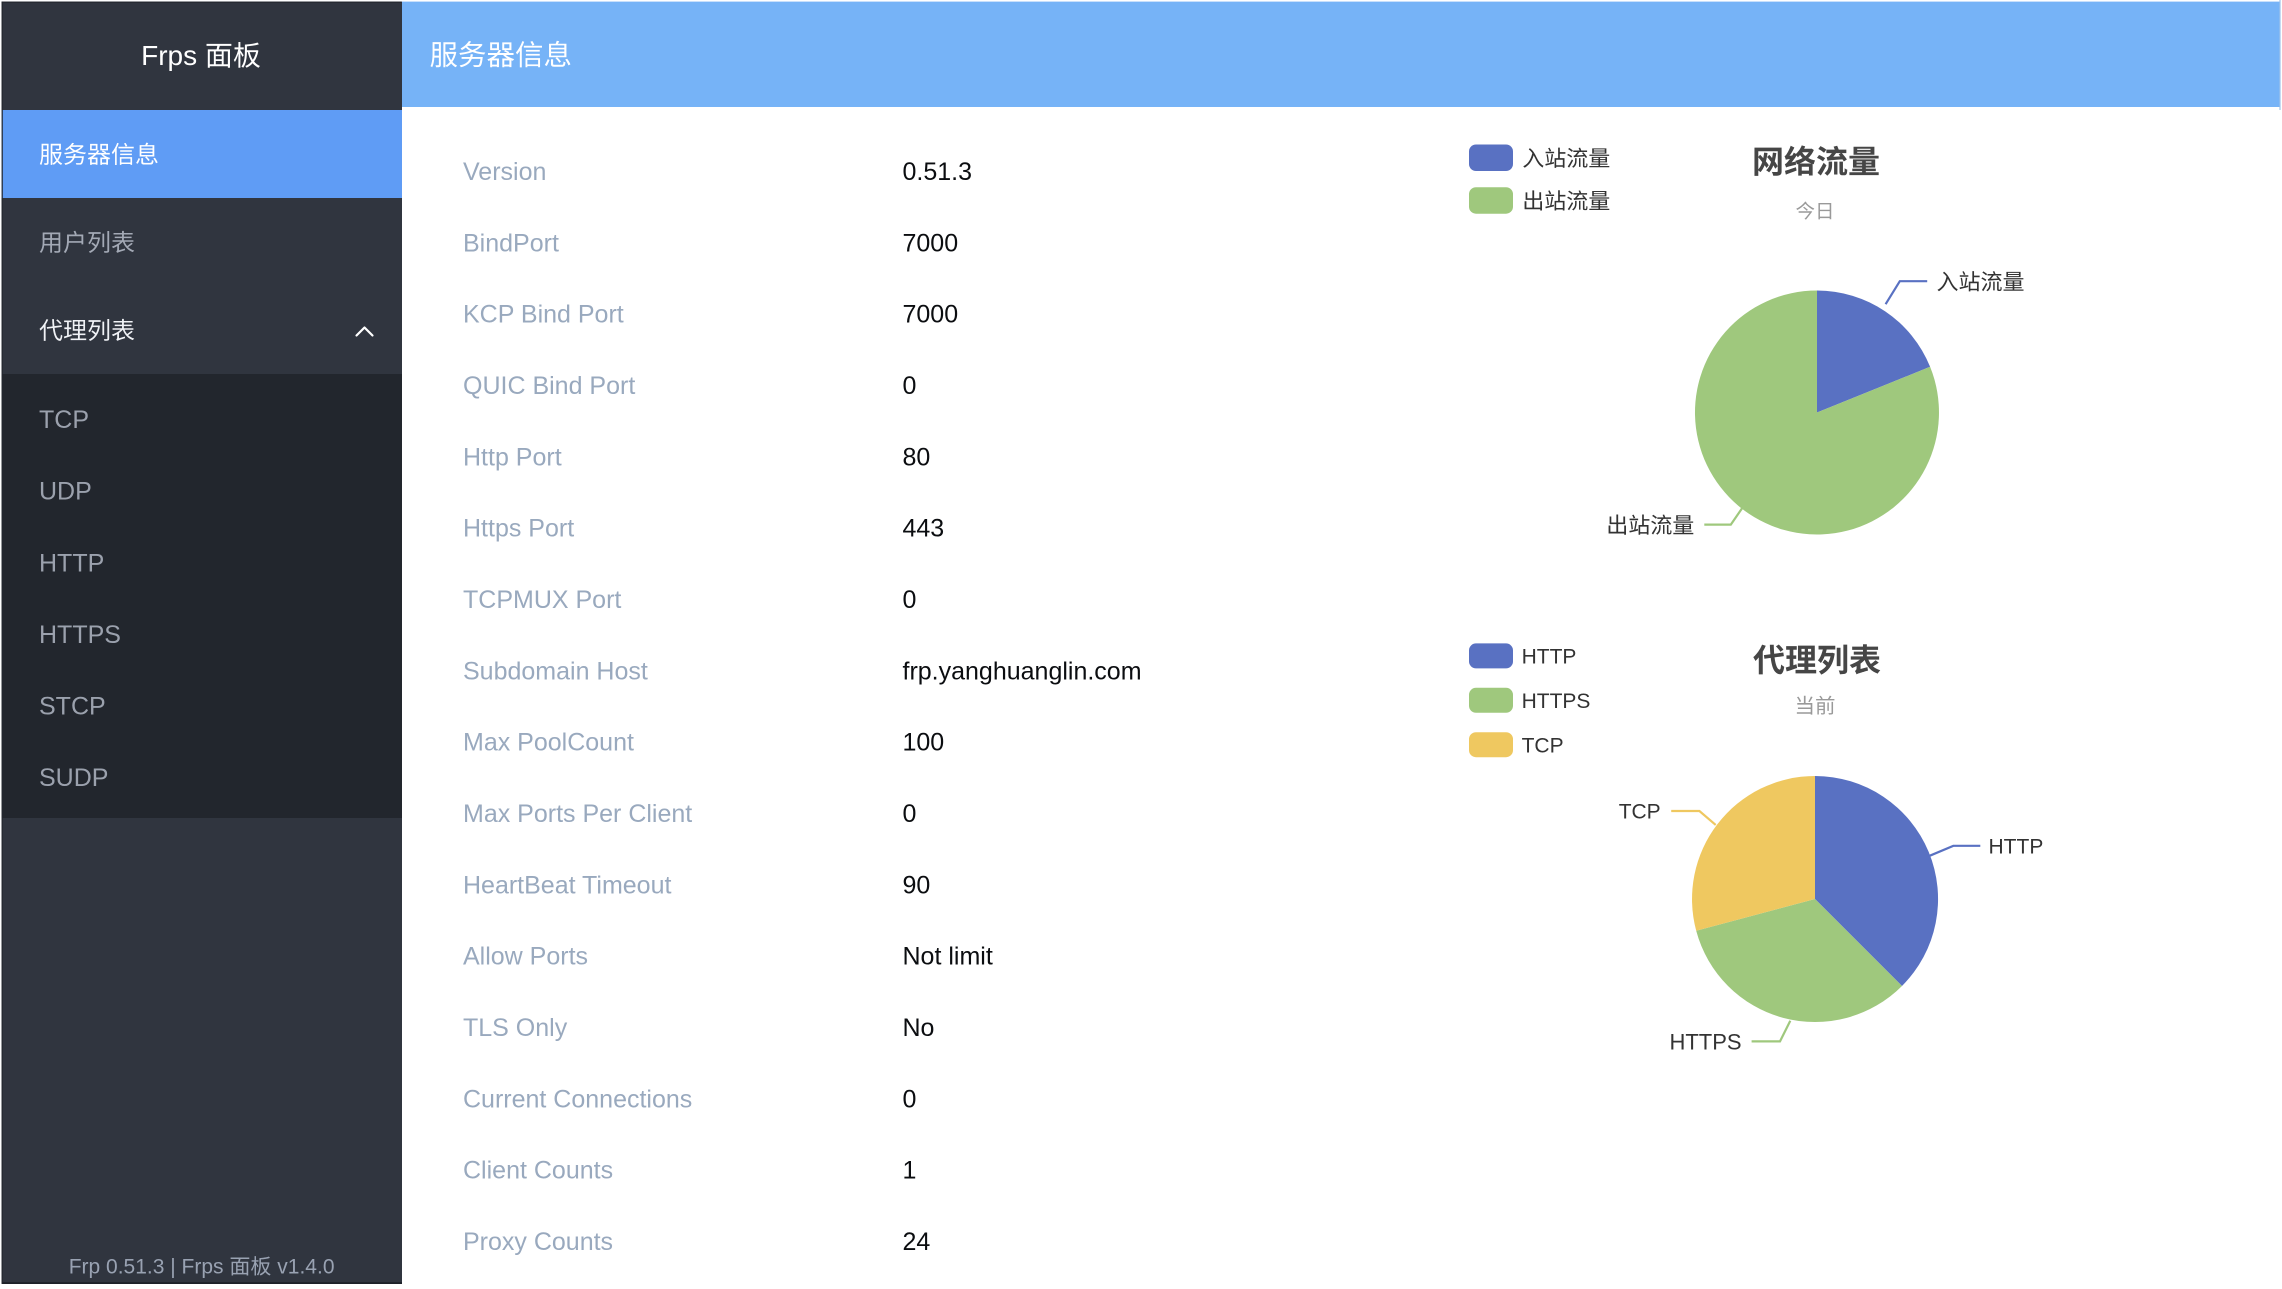  I want to click on svg-text: 90, so click(917, 885).